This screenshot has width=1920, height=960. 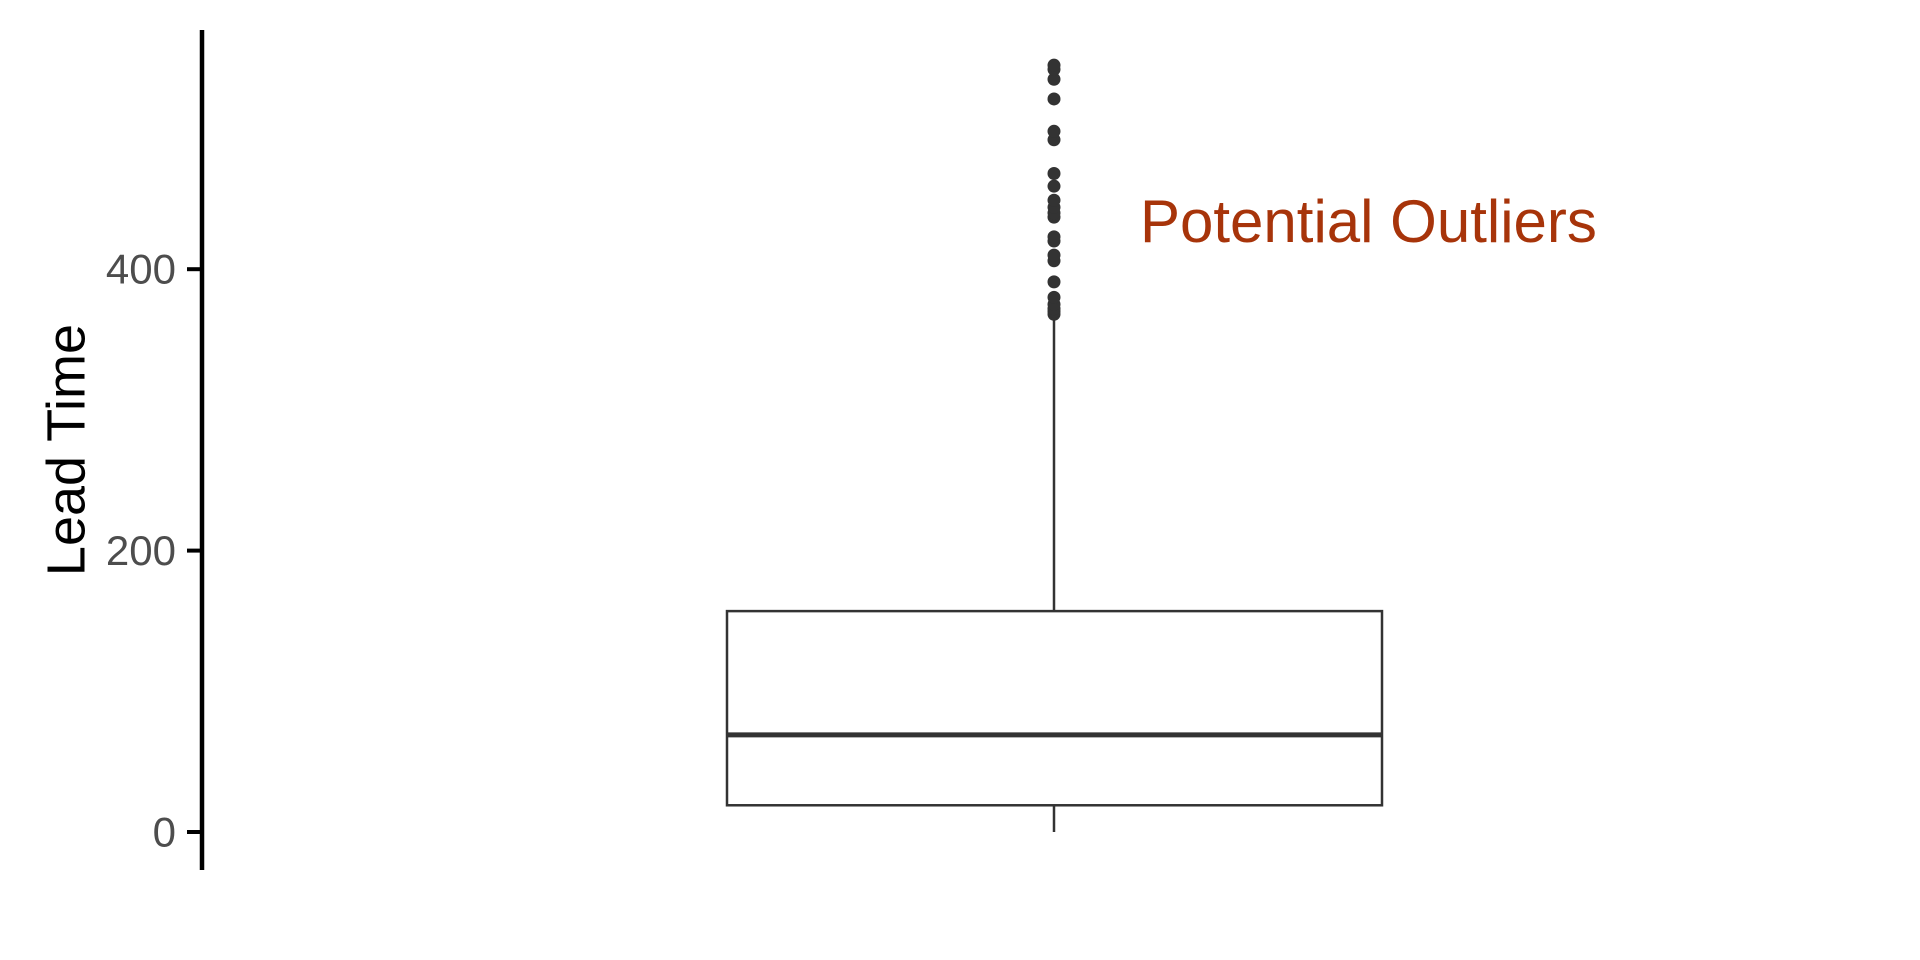 What do you see at coordinates (141, 269) in the screenshot?
I see `y-tick-label: 400` at bounding box center [141, 269].